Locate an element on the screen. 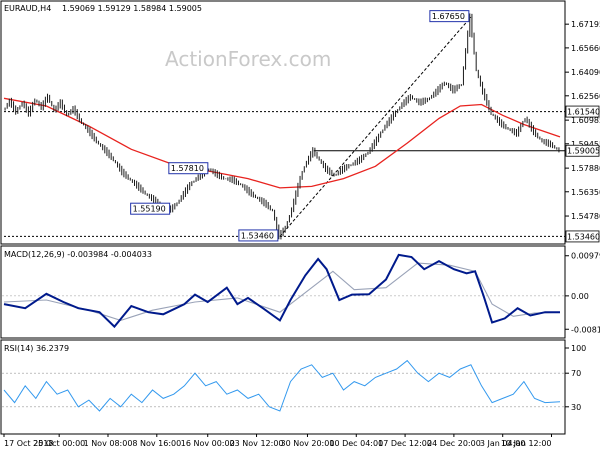  price-annotation-1-box is located at coordinates (188, 168).